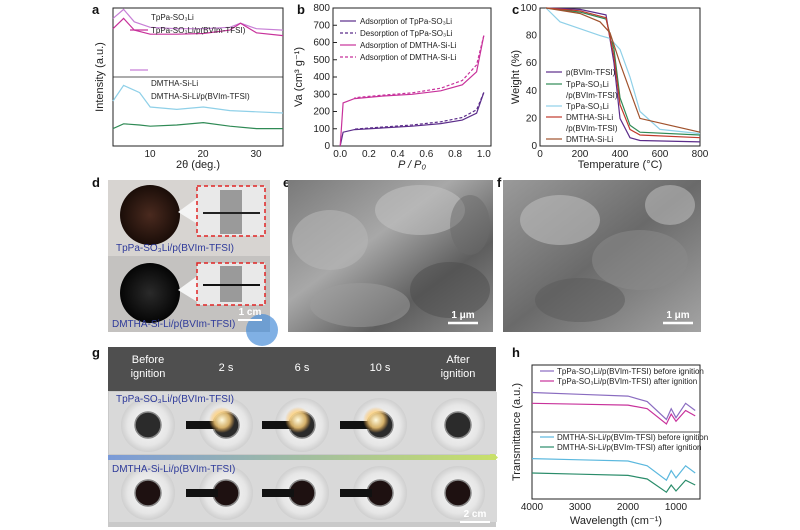  I want to click on panel-a-xtick-2: 20, so click(203, 154).